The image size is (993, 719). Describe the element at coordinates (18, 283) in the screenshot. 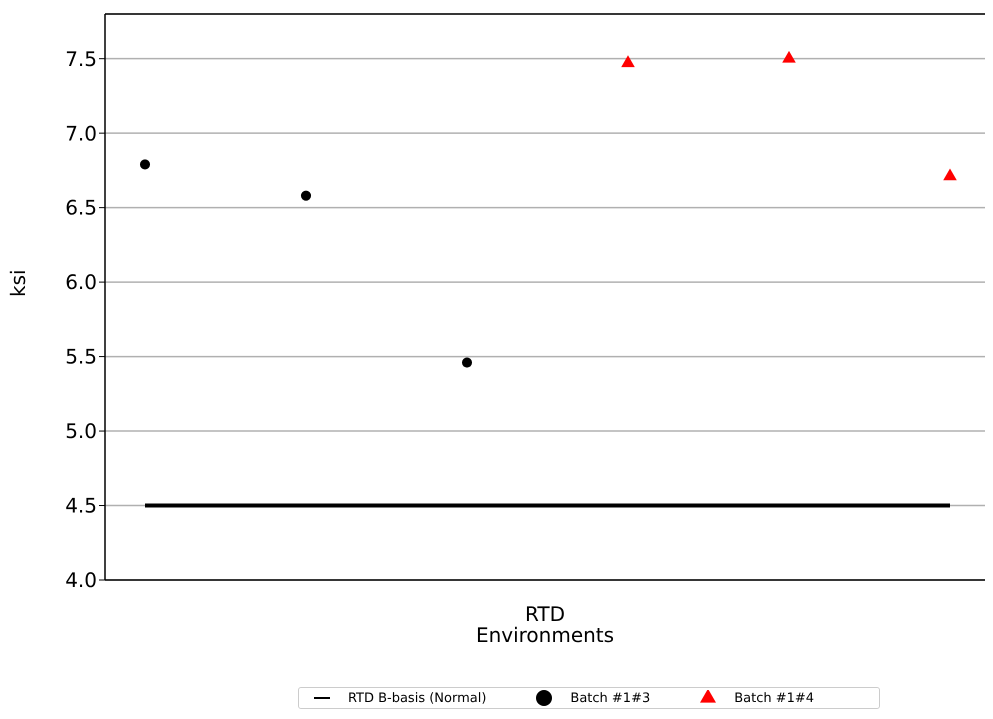

I see `y-axis-title: ksi` at that location.